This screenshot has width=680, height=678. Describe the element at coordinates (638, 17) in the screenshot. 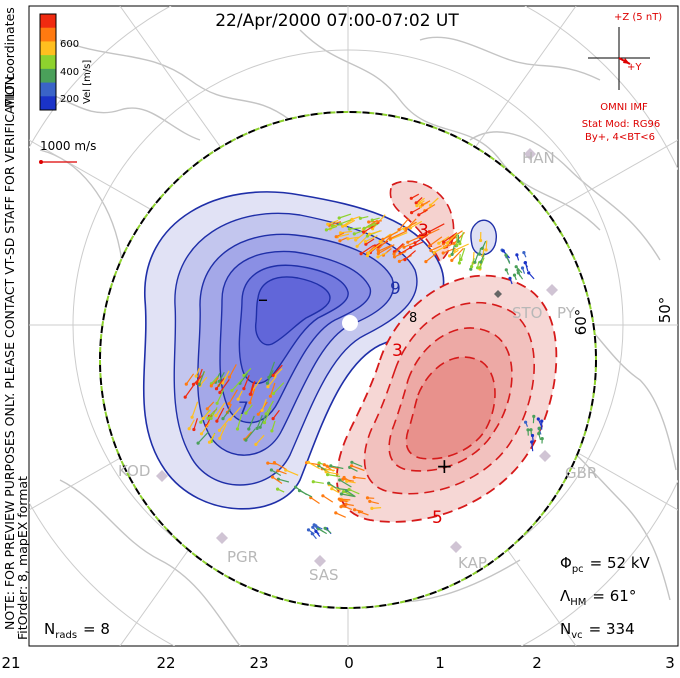

I see `imf-z-label: +Z (5 nT)` at that location.